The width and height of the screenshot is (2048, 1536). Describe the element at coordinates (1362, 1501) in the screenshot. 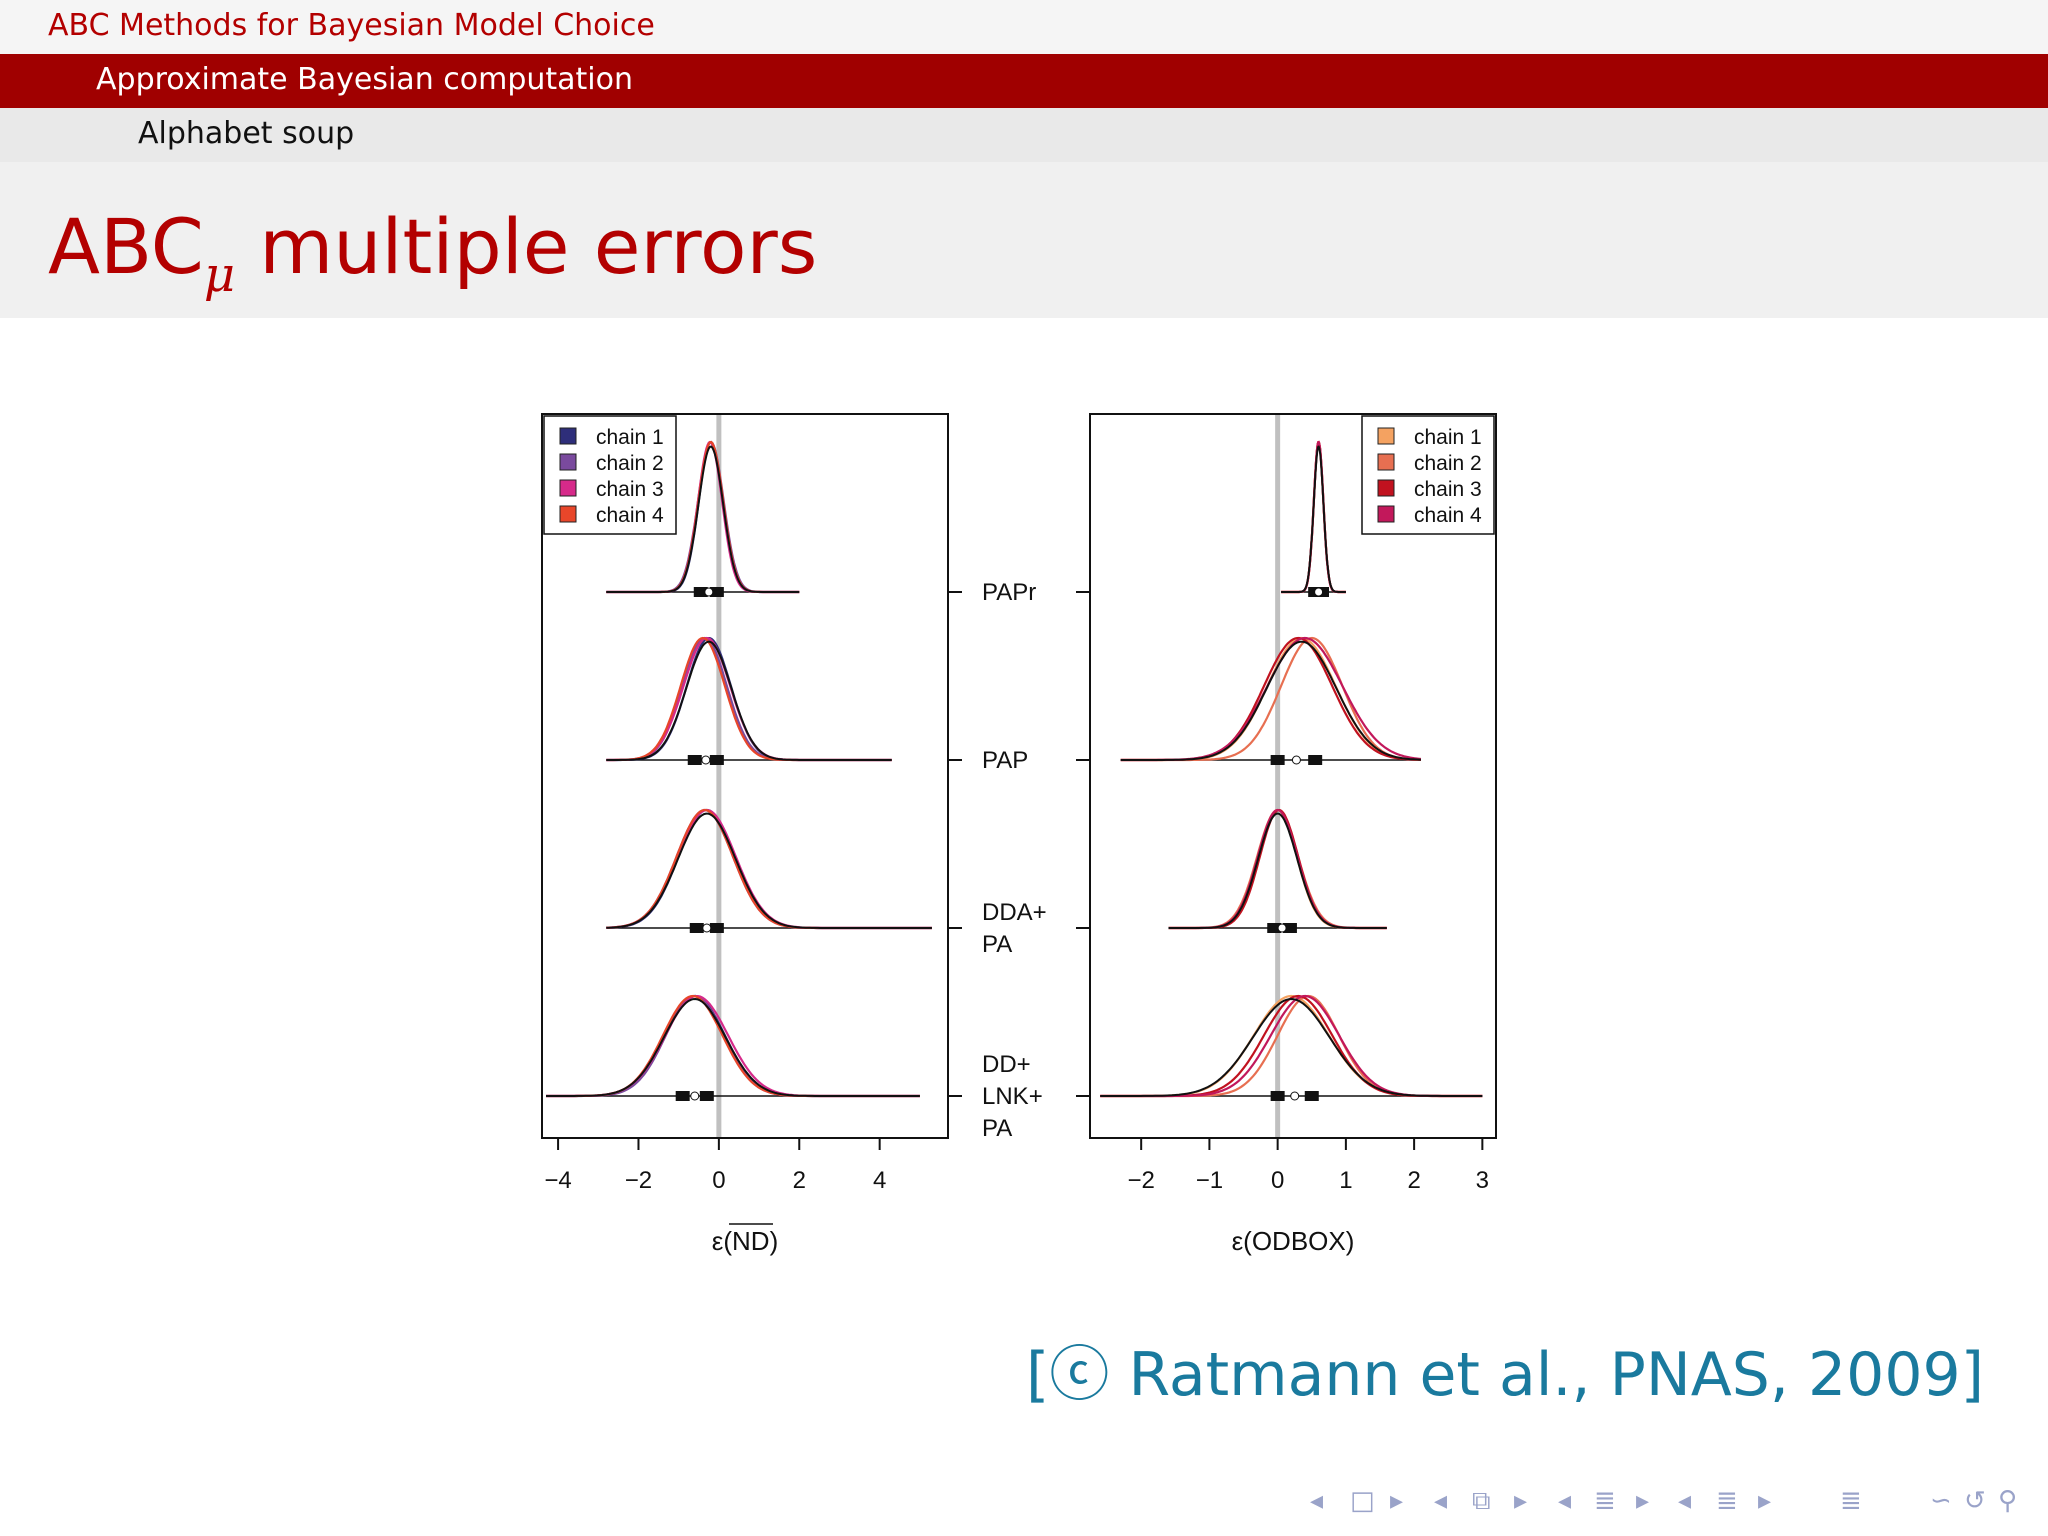

I see `nav-symbol-icon: □` at that location.